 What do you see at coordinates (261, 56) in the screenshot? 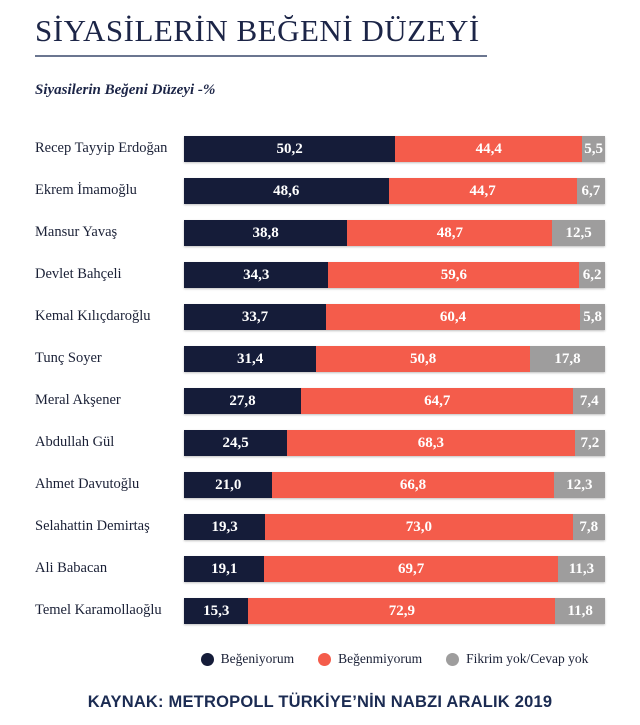
I see `title-underline` at bounding box center [261, 56].